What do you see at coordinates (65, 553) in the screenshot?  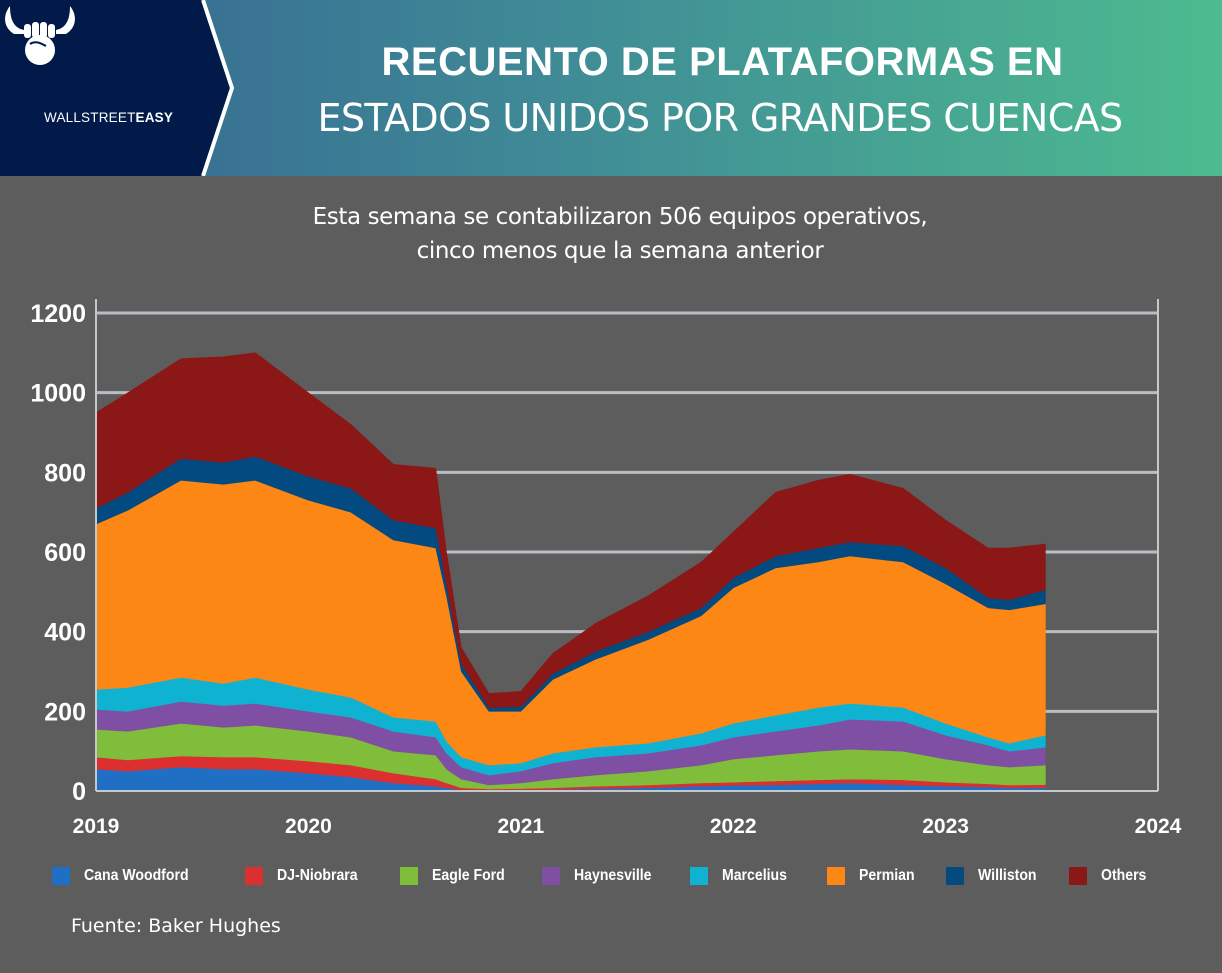 I see `y-tick-label: 600` at bounding box center [65, 553].